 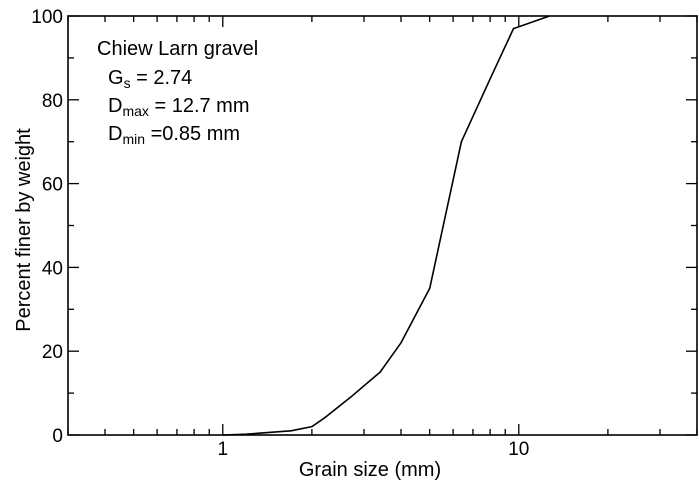 What do you see at coordinates (52, 268) in the screenshot?
I see `y-tick-label: 40` at bounding box center [52, 268].